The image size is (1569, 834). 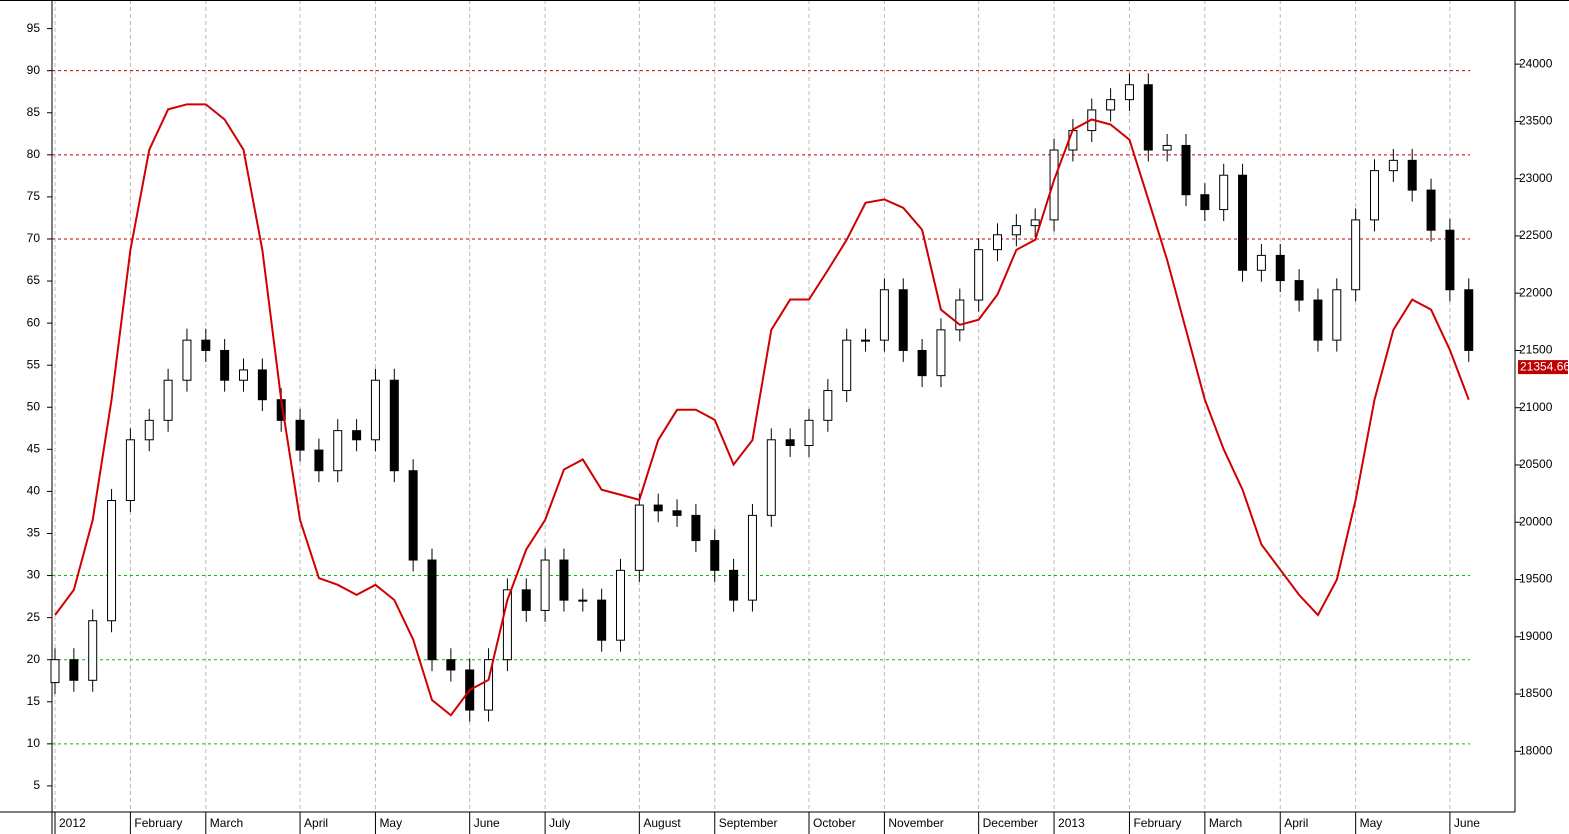 What do you see at coordinates (34, 196) in the screenshot?
I see `y-tick-label: 75` at bounding box center [34, 196].